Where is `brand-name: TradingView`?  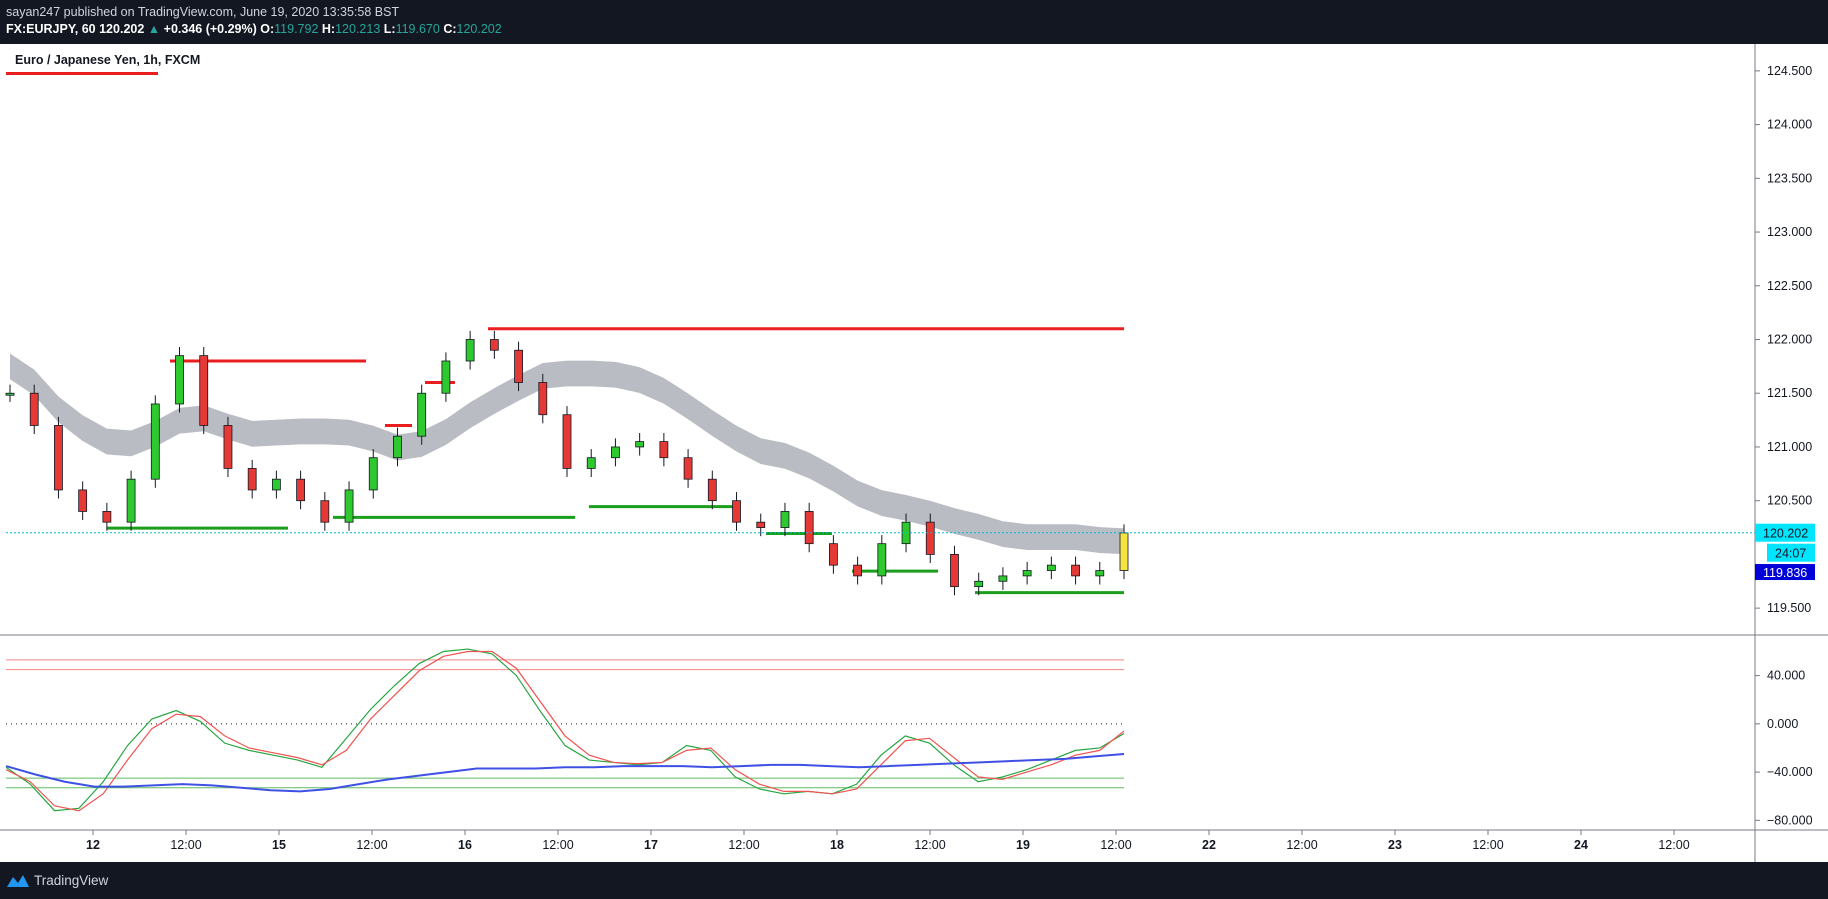
brand-name: TradingView is located at coordinates (71, 880).